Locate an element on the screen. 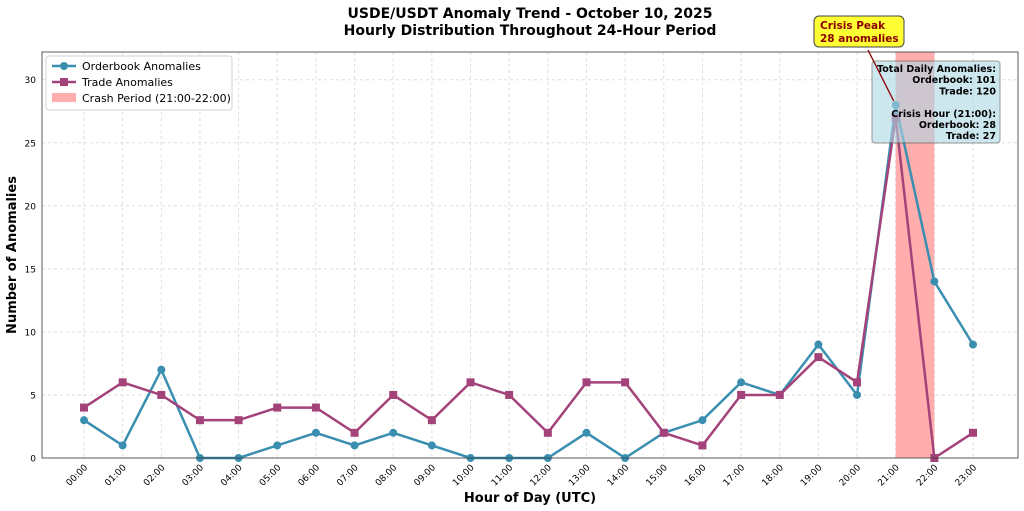 This screenshot has width=1024, height=511. x-tick-label: 00:00 is located at coordinates (78, 476).